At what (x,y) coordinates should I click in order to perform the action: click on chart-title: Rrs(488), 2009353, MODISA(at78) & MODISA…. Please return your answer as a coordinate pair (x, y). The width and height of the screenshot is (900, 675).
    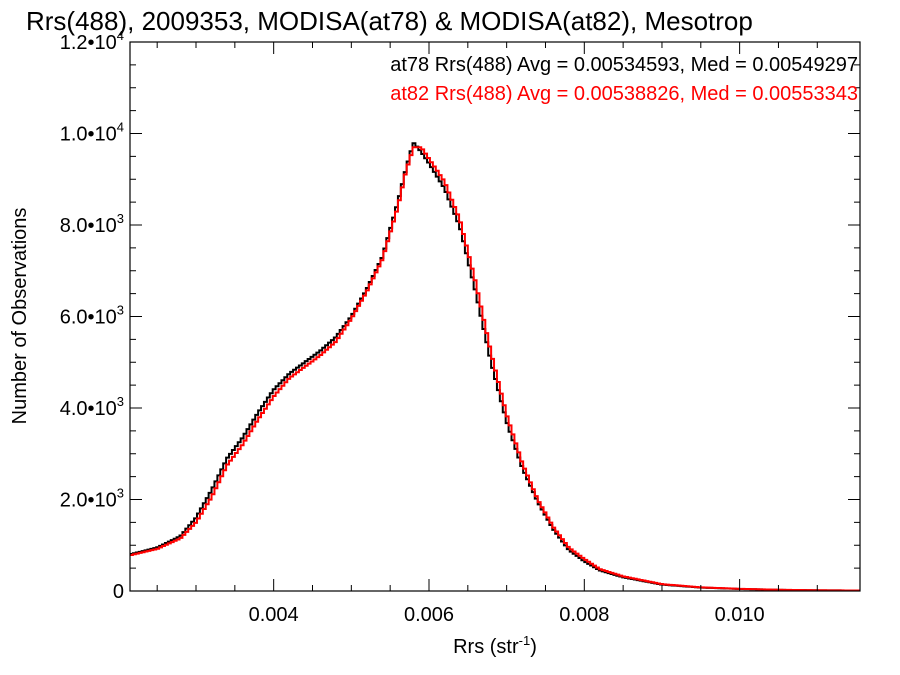
    Looking at the image, I should click on (389, 21).